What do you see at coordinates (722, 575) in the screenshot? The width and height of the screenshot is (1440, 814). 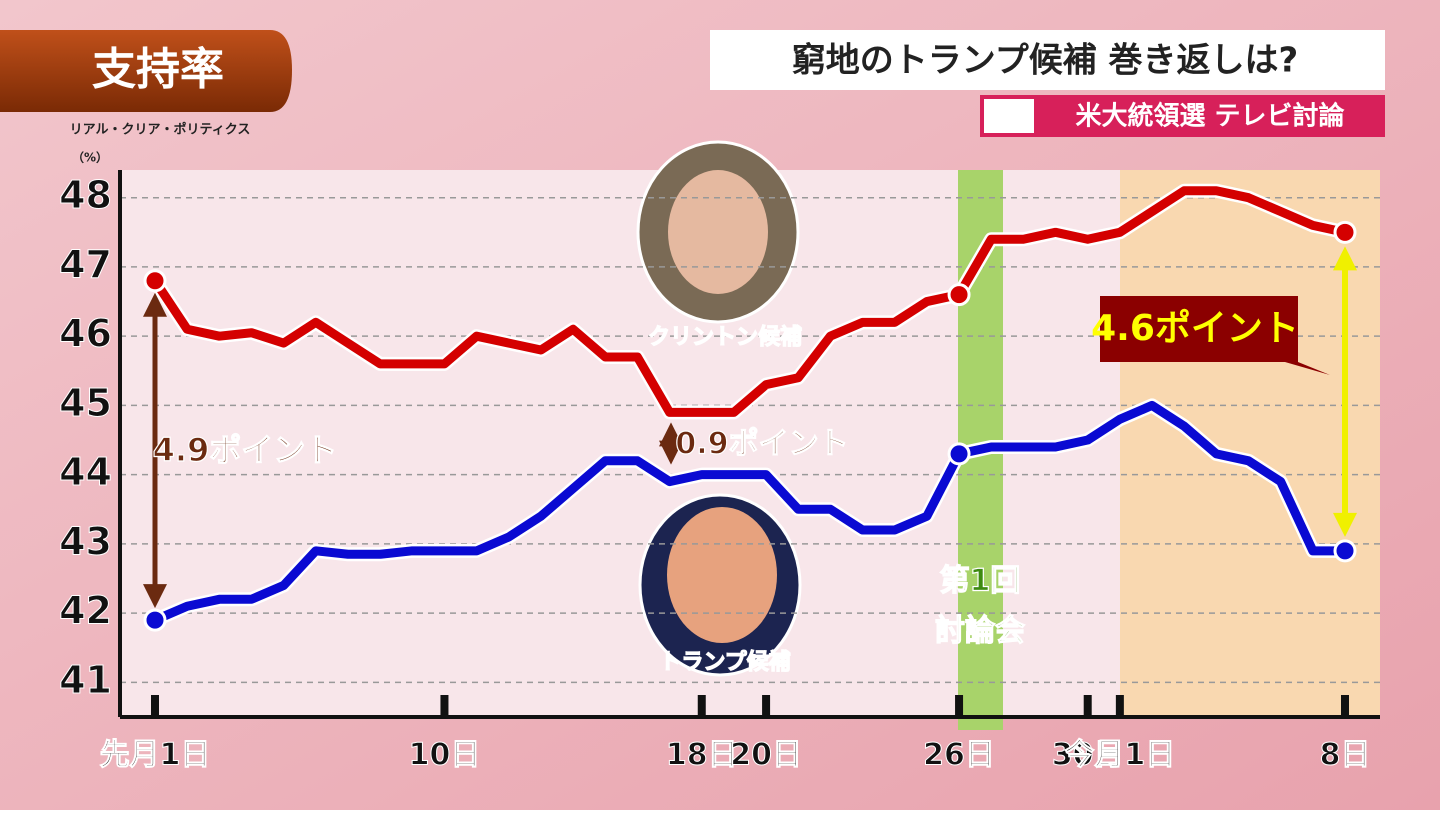 I see `trump-face` at bounding box center [722, 575].